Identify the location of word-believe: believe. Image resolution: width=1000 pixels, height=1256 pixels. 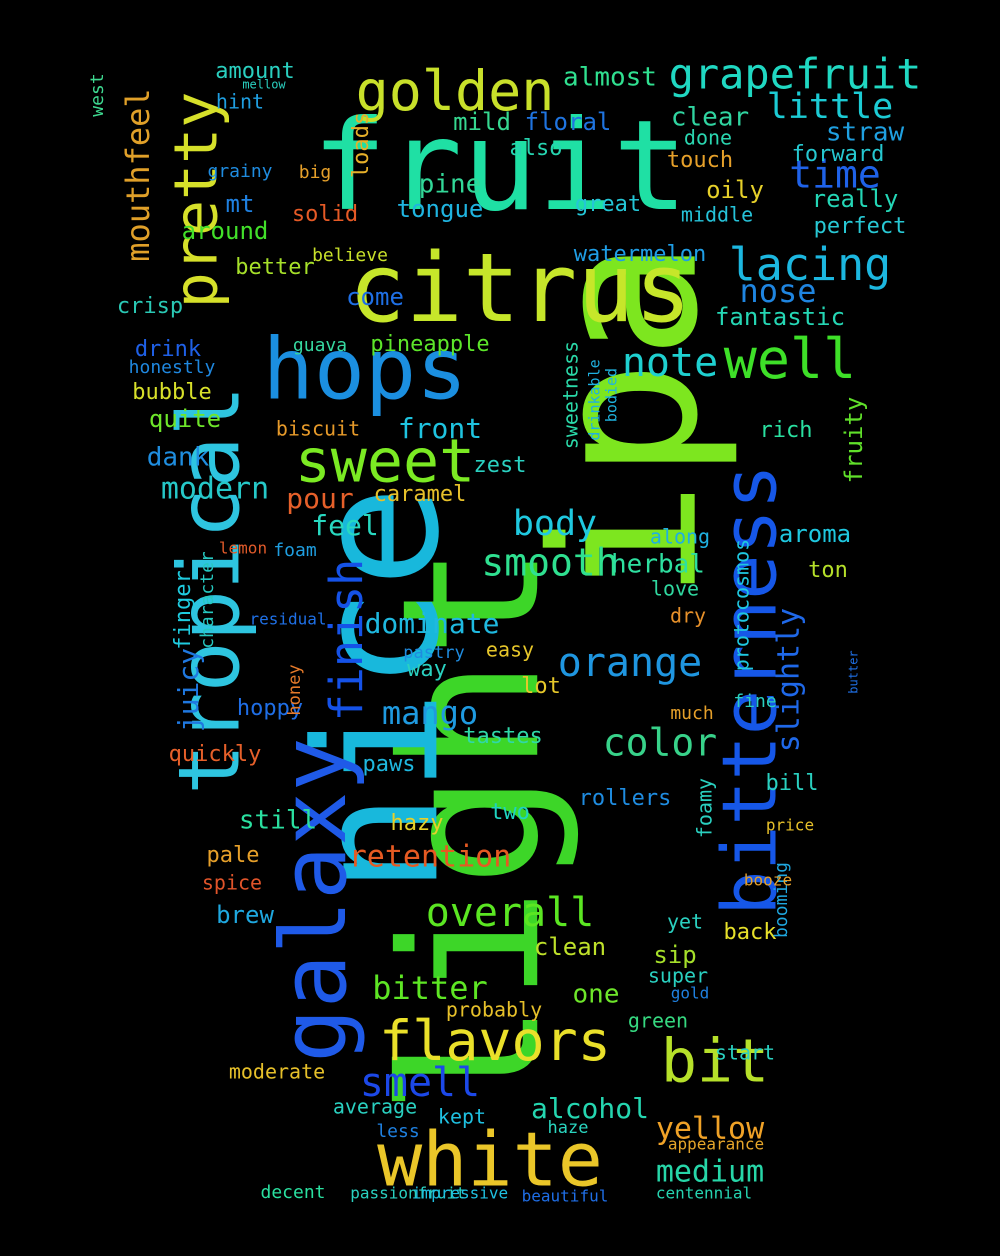
(350, 255).